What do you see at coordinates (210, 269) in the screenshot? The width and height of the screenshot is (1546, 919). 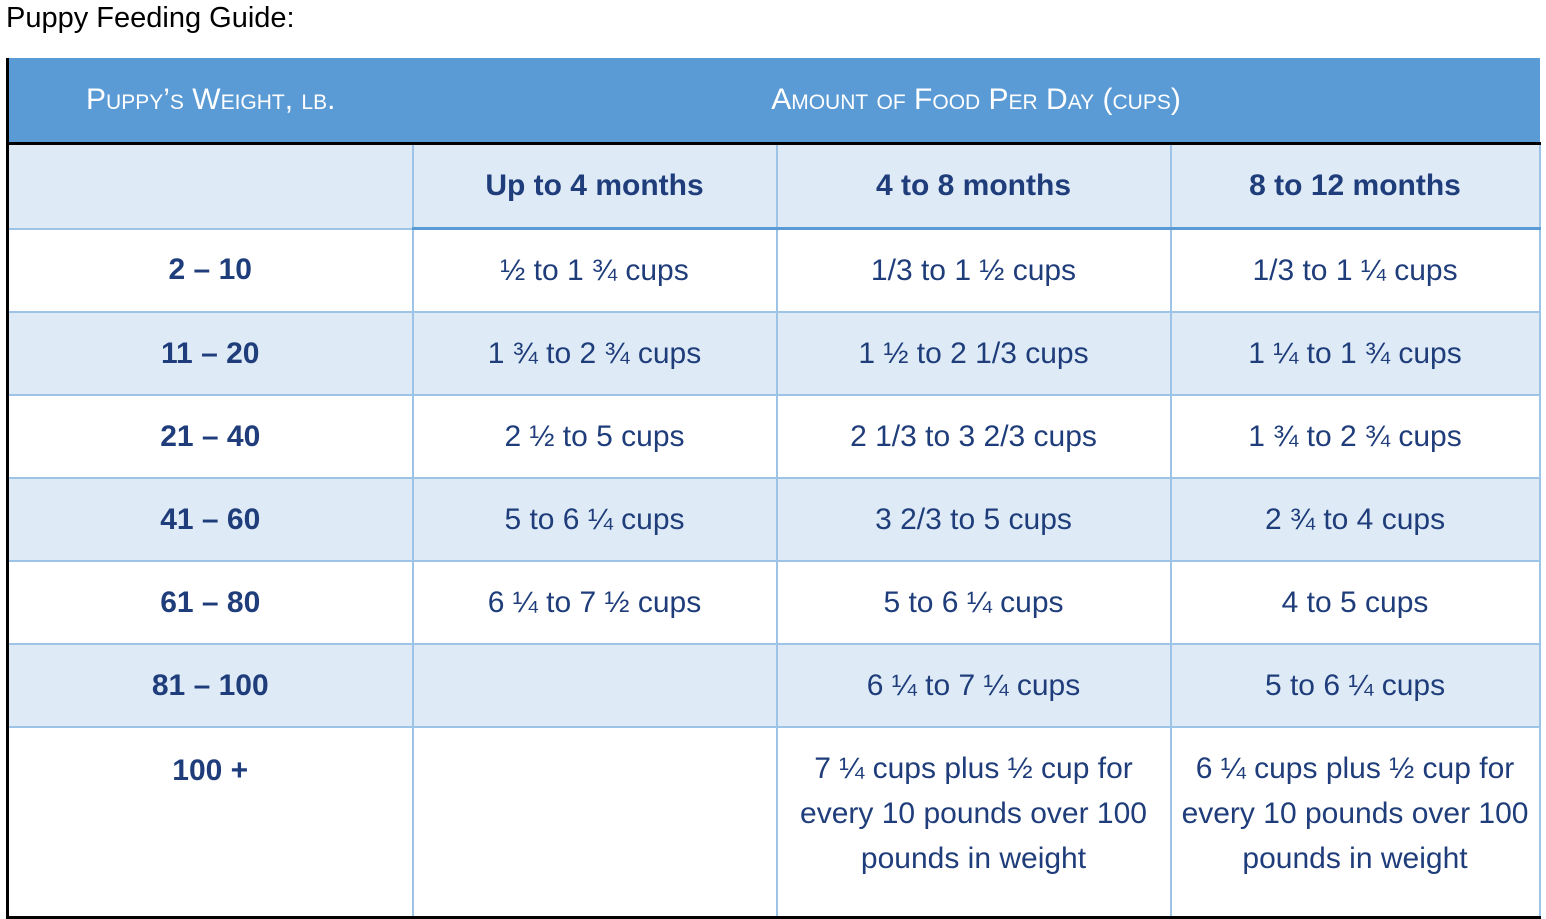 I see `weight-cell: 2 – 10` at bounding box center [210, 269].